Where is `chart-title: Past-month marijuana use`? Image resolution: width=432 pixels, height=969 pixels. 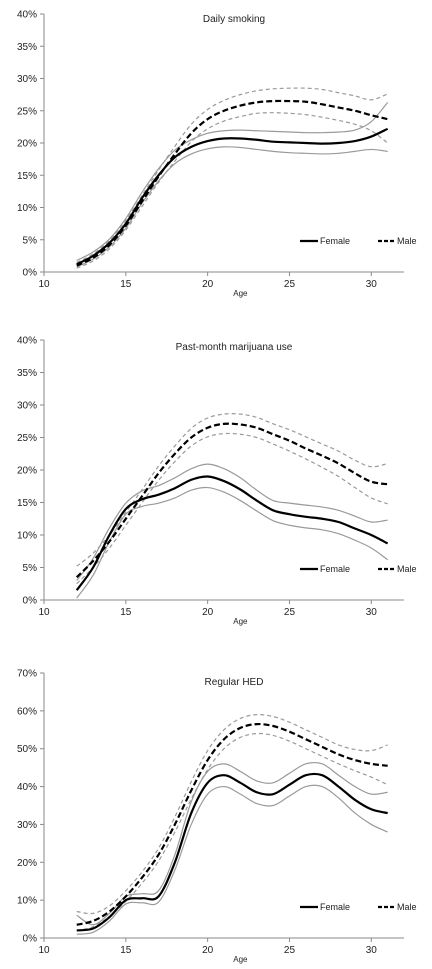
chart-title: Past-month marijuana use is located at coordinates (234, 347).